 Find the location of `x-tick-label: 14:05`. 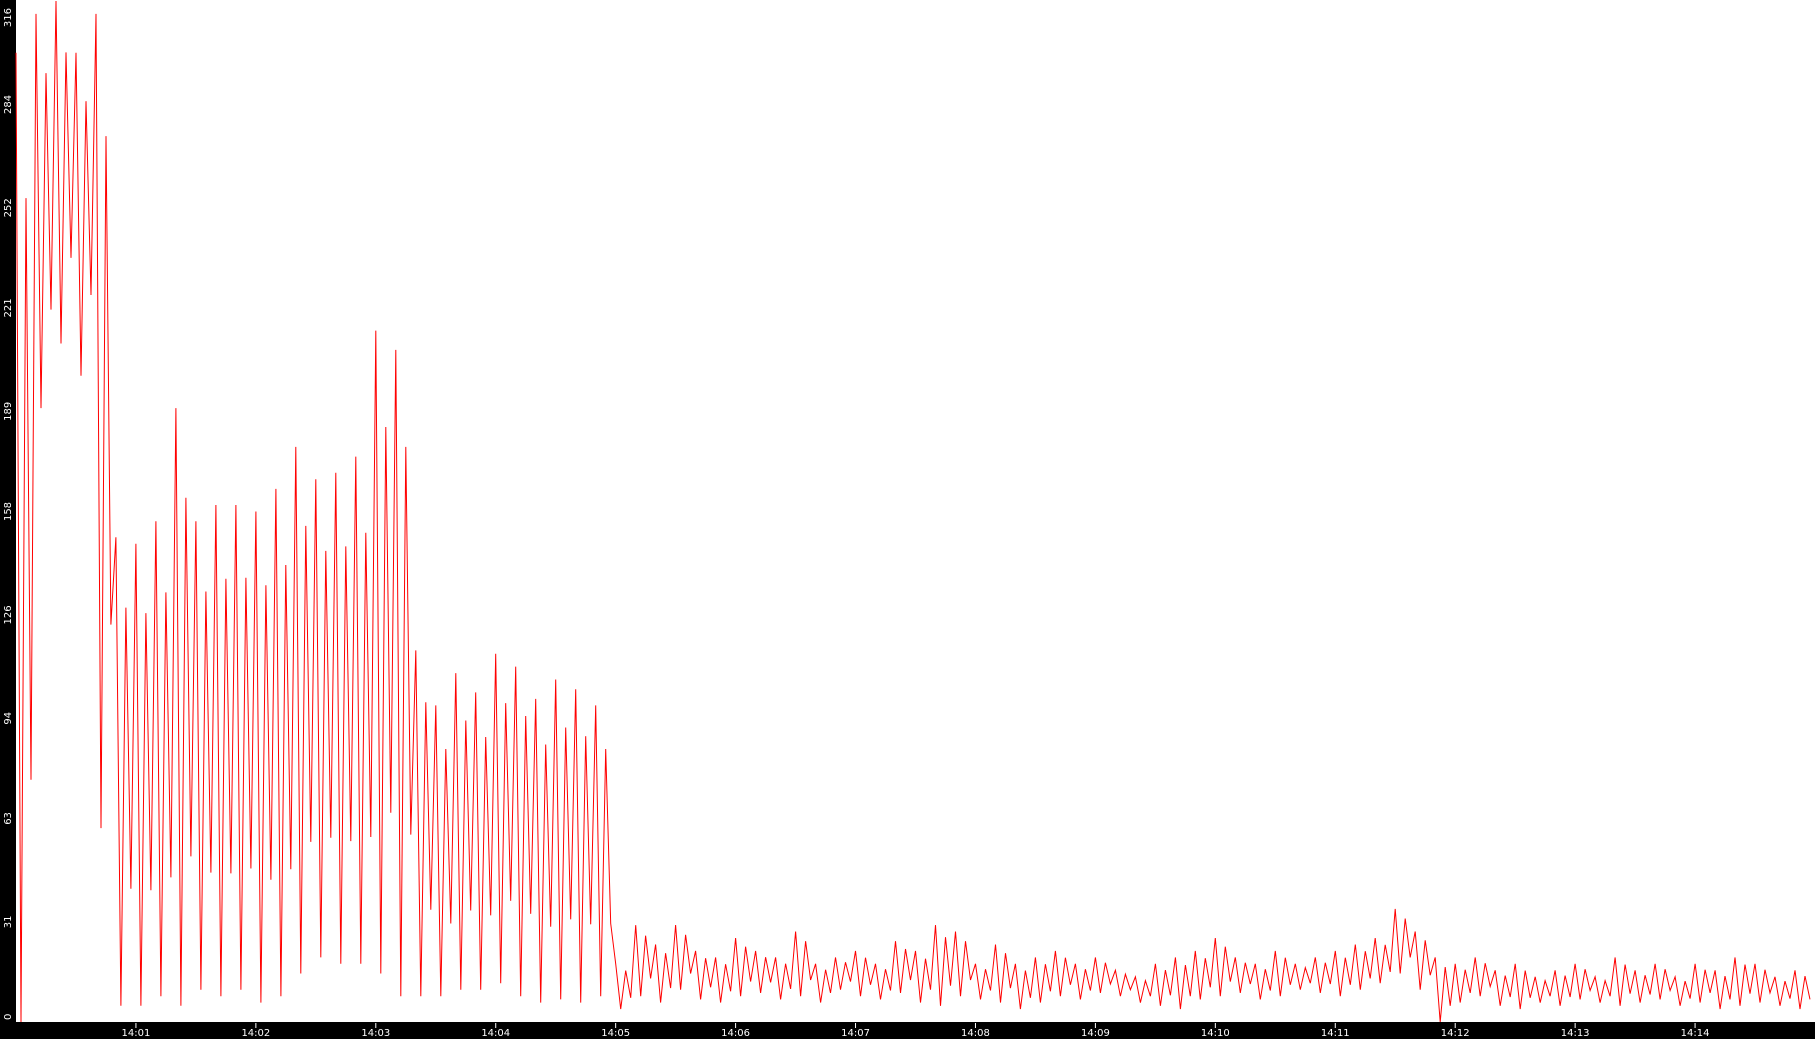

x-tick-label: 14:05 is located at coordinates (615, 1033).